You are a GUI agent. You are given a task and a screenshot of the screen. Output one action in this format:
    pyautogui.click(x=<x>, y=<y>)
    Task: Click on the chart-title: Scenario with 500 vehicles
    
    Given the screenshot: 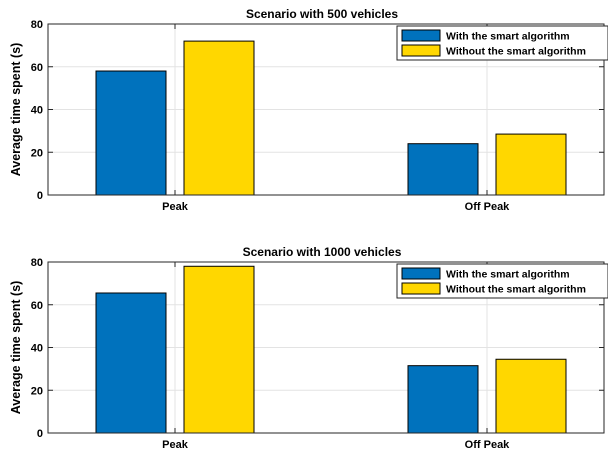 What is the action you would take?
    pyautogui.click(x=322, y=14)
    